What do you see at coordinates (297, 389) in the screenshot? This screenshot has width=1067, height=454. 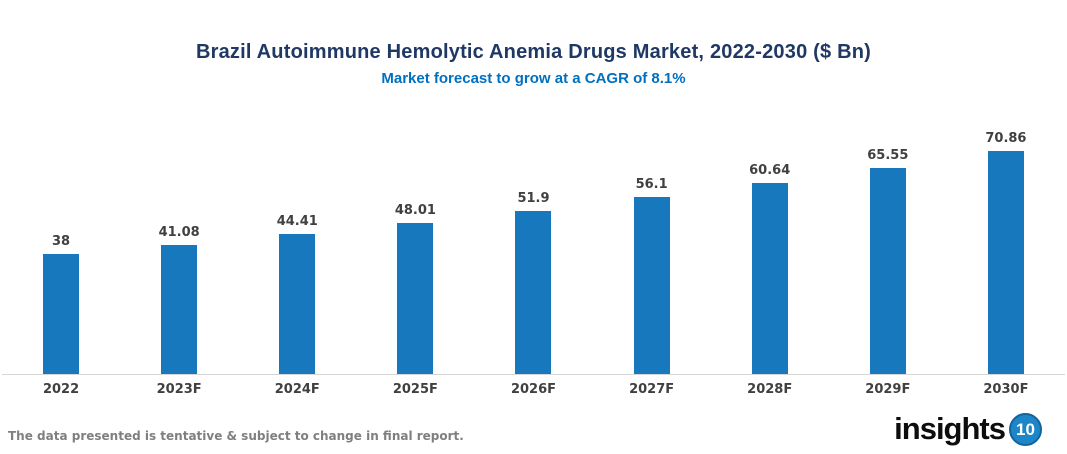 I see `x-axis-label: 2024F` at bounding box center [297, 389].